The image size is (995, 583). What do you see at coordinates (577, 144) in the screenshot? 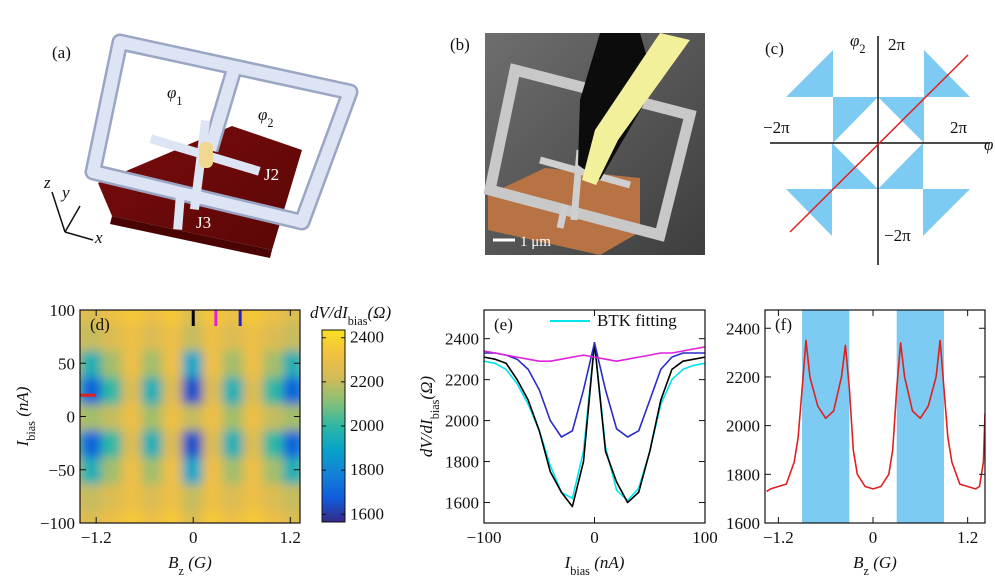
I see `panel-b: 1 μm (b)` at bounding box center [577, 144].